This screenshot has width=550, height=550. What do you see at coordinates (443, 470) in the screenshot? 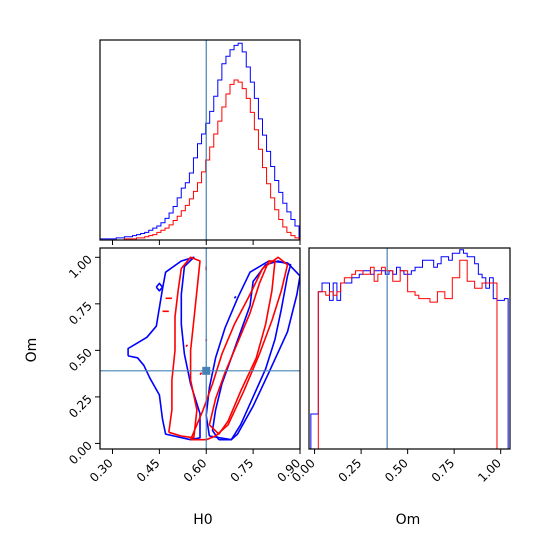
I see `hist-Om-x-tick-label-3: 0.75` at bounding box center [443, 470].